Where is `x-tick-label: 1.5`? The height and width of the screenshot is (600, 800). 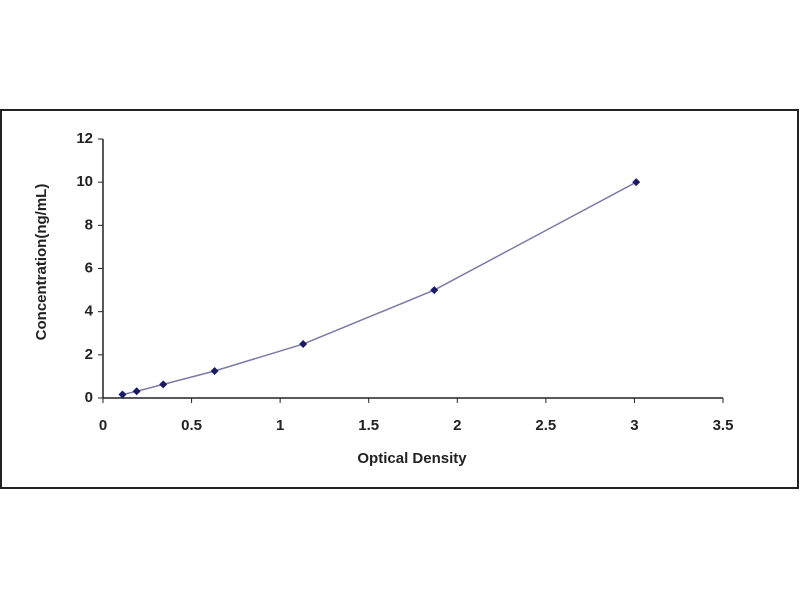 x-tick-label: 1.5 is located at coordinates (368, 425).